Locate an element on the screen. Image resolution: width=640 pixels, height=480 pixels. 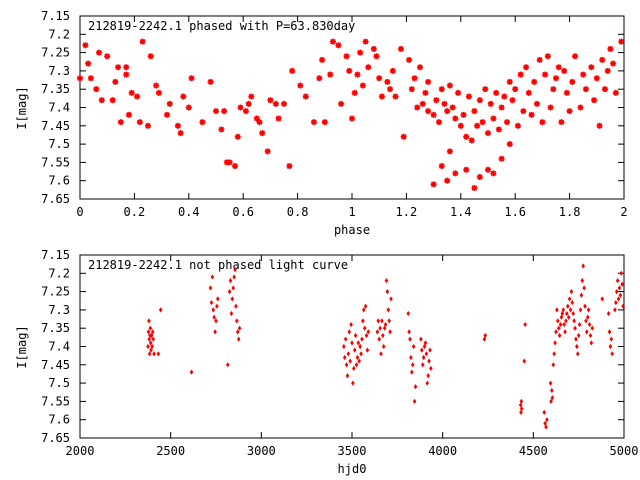
x-tick-label: 3500 is located at coordinates (352, 451).